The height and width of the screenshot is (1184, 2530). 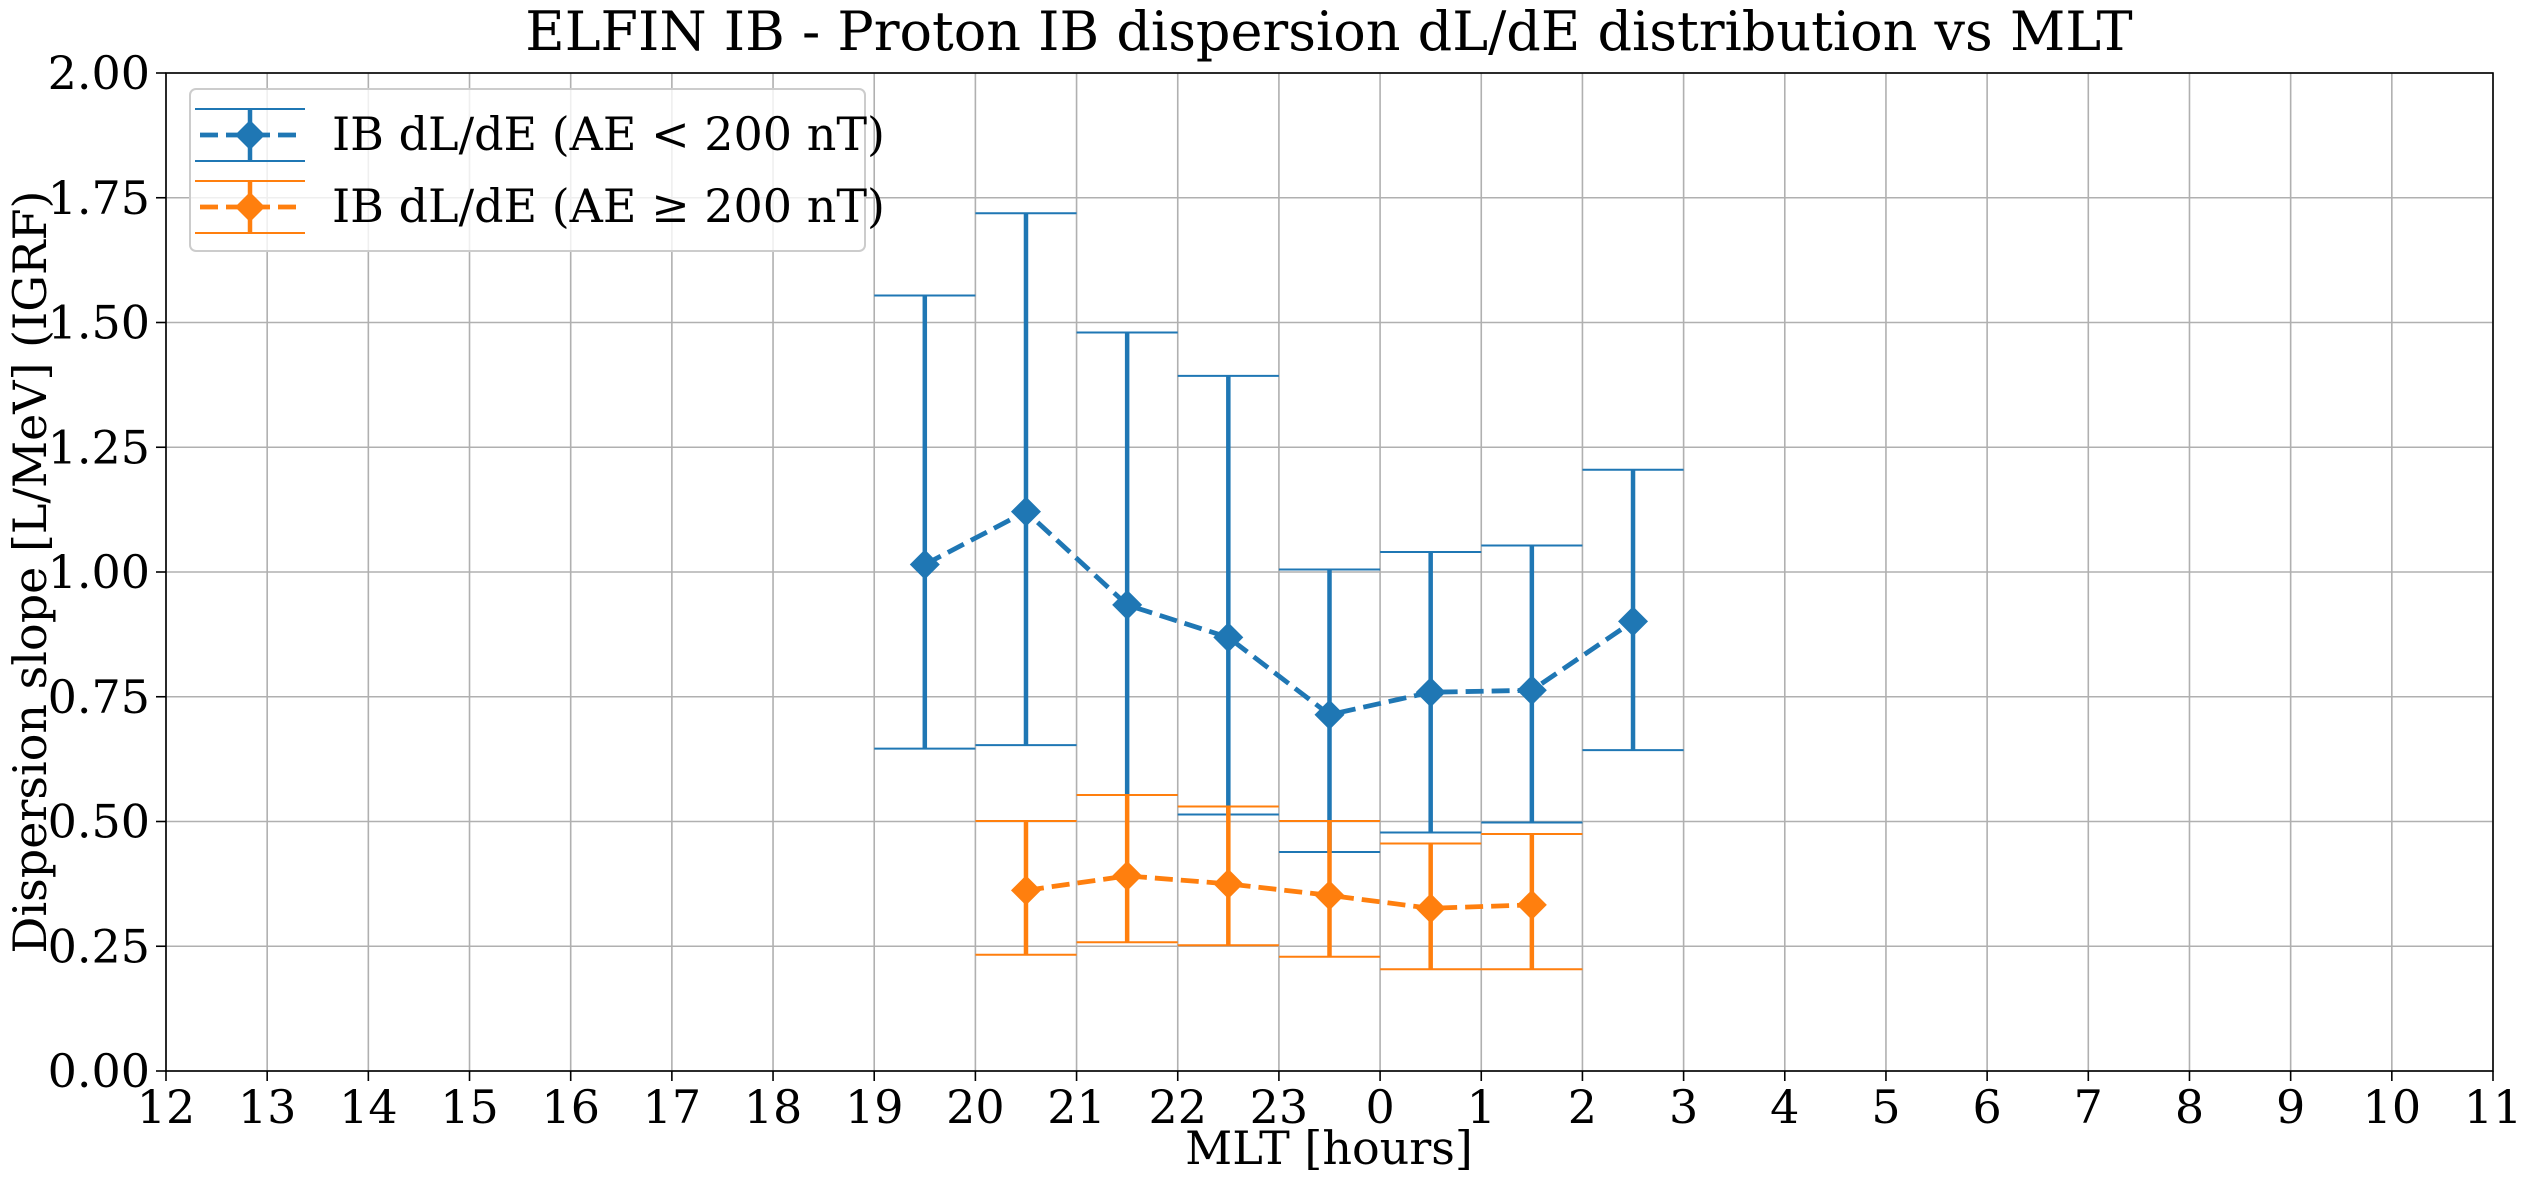 I want to click on x-tick-label: 3, so click(x=1683, y=1107).